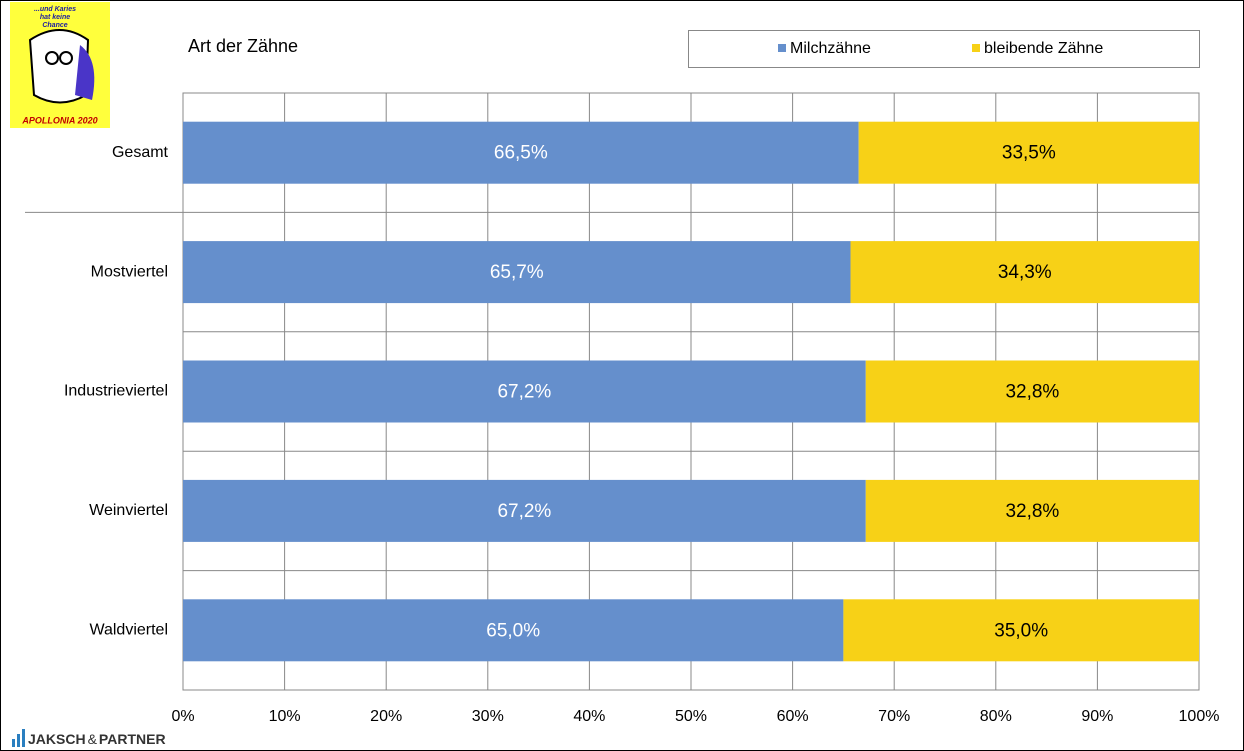 The width and height of the screenshot is (1244, 751). I want to click on footer: JAKSCH & PARTNER, so click(89, 738).